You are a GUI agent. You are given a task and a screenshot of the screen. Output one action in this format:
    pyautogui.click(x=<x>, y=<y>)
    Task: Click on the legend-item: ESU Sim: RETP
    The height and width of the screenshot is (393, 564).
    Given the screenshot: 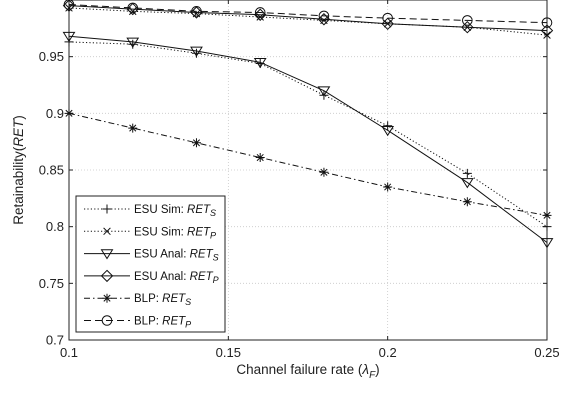 What is the action you would take?
    pyautogui.click(x=150, y=233)
    